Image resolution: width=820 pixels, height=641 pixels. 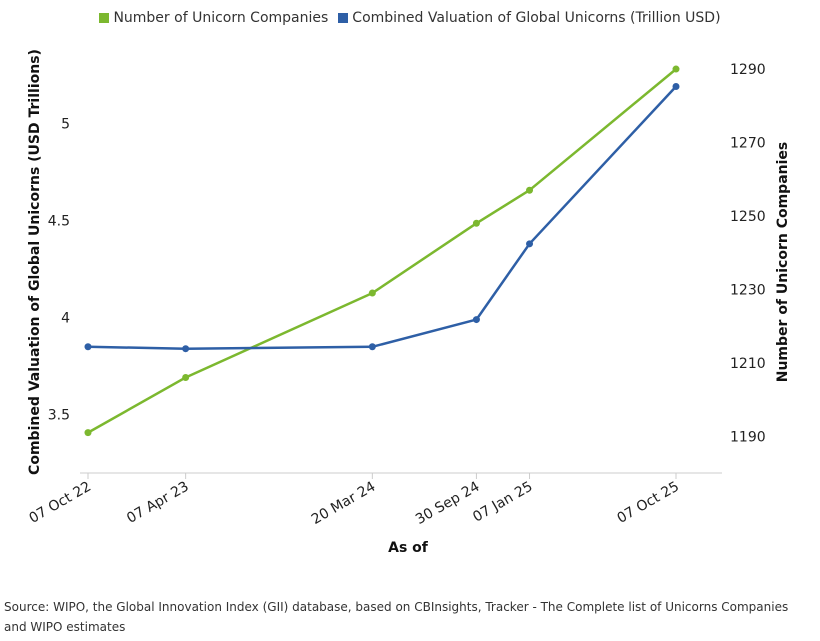 I want to click on x-tick-label: 07 Jan 25, so click(x=502, y=502).